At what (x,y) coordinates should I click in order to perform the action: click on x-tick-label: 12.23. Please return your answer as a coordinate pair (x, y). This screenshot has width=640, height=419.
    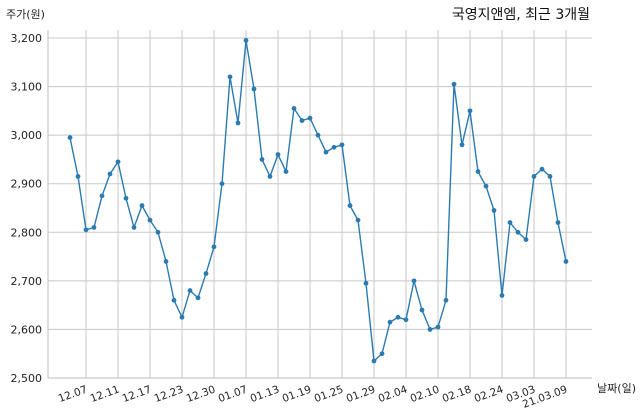
    Looking at the image, I should click on (169, 395).